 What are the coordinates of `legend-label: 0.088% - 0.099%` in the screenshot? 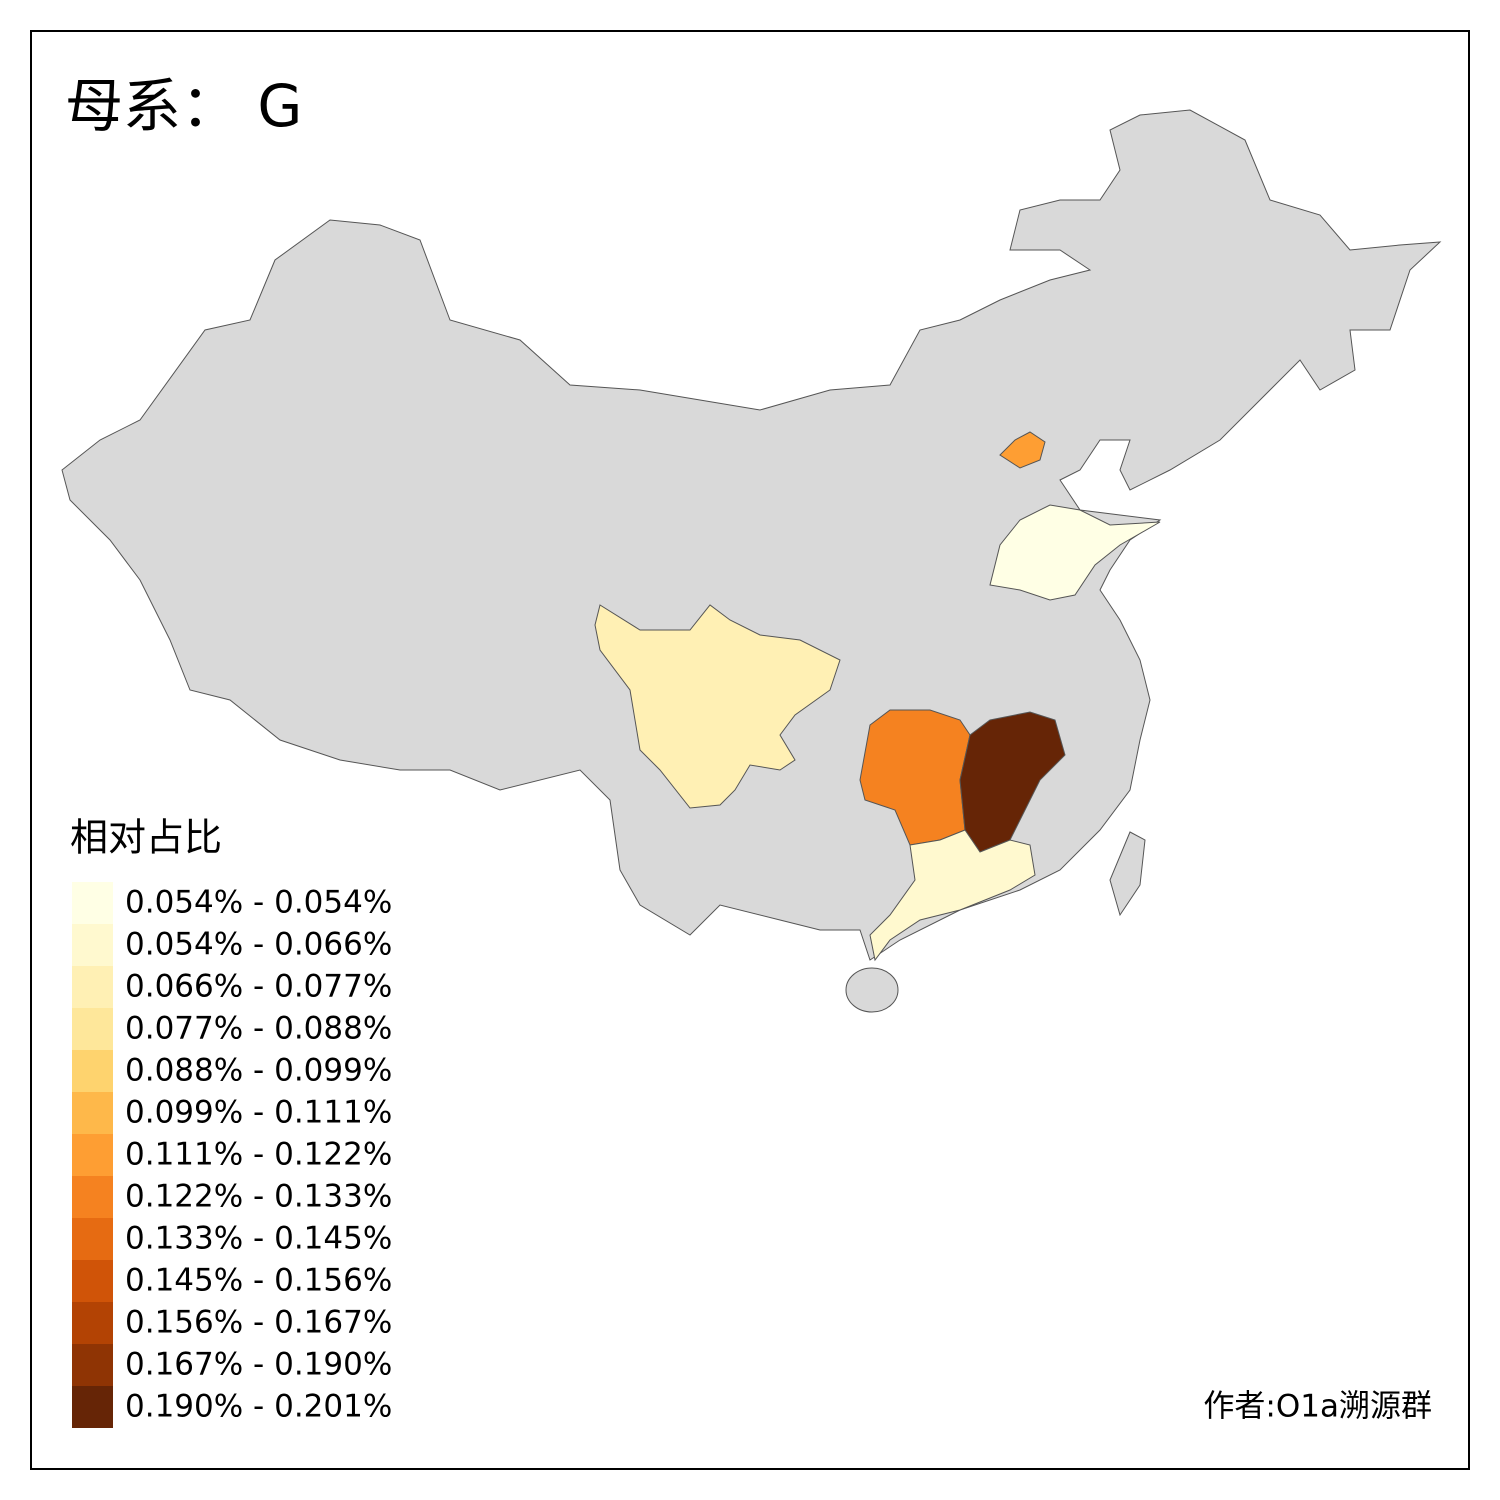 It's located at (258, 1071).